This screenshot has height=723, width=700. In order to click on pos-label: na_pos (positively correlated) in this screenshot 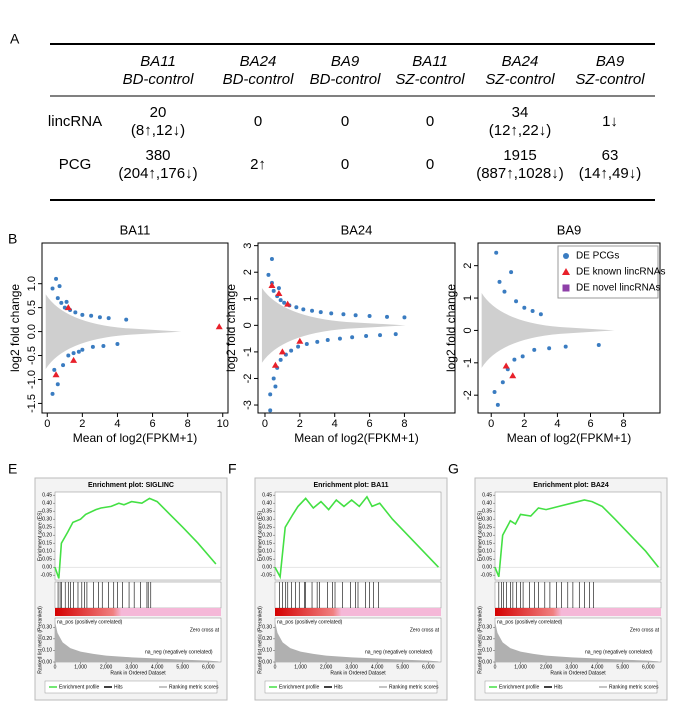, I will do `click(530, 622)`.